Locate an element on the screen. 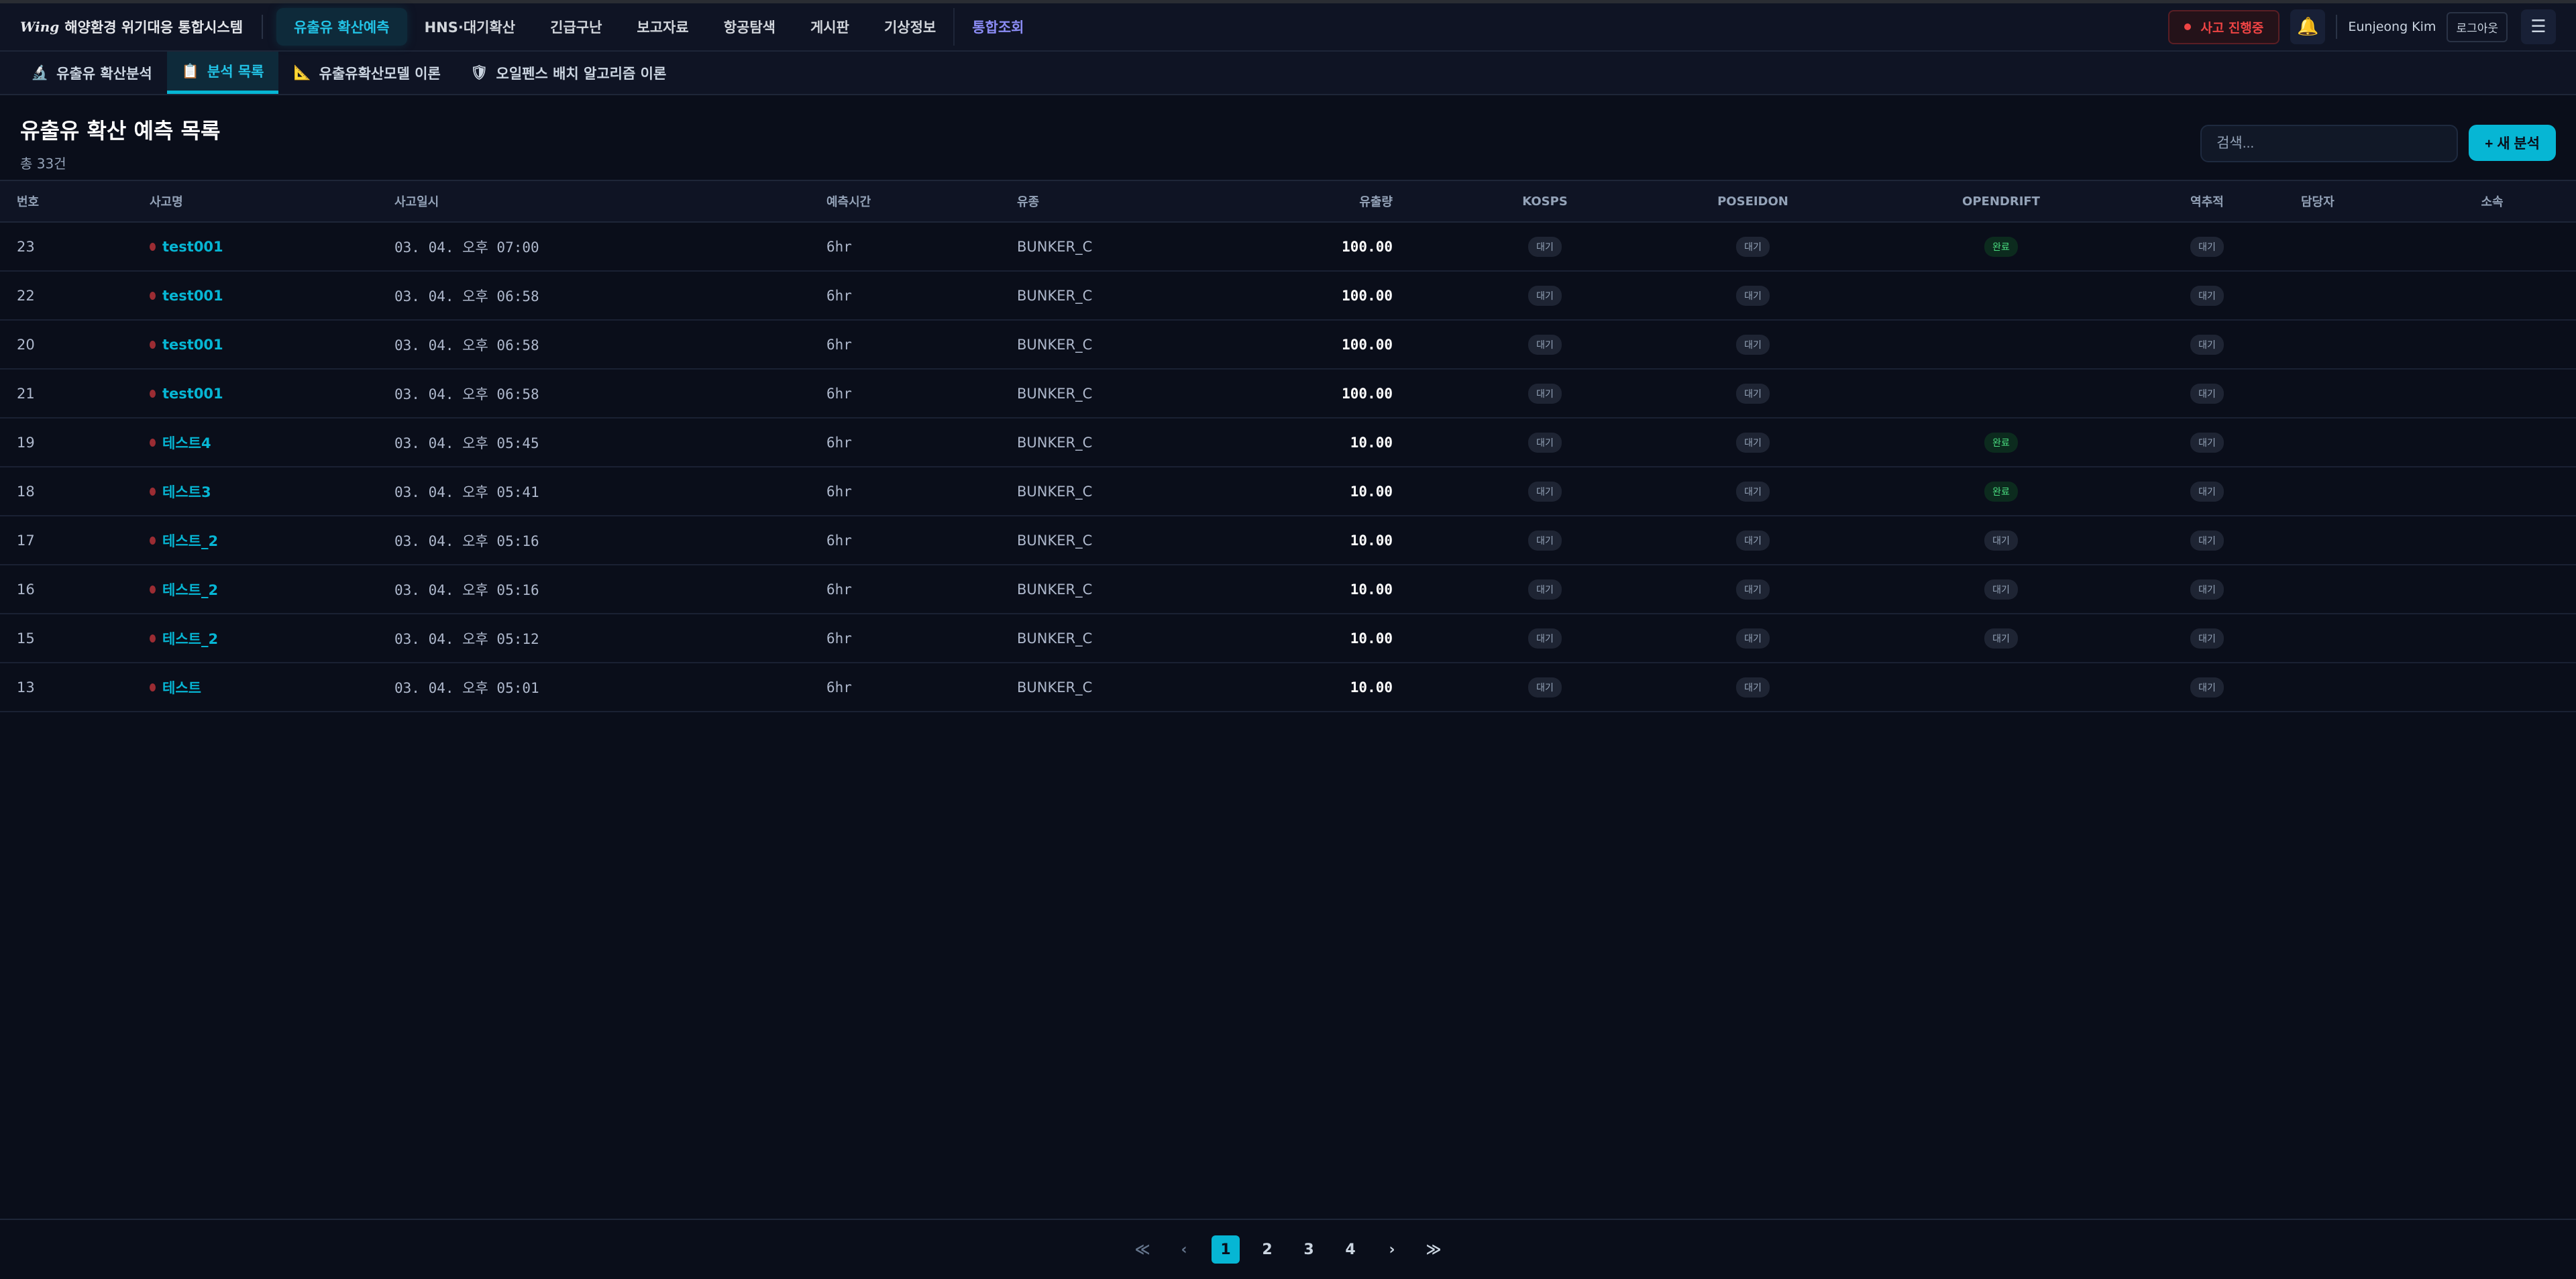 This screenshot has height=1279, width=2576. nav-item: 보고자료 is located at coordinates (663, 27).